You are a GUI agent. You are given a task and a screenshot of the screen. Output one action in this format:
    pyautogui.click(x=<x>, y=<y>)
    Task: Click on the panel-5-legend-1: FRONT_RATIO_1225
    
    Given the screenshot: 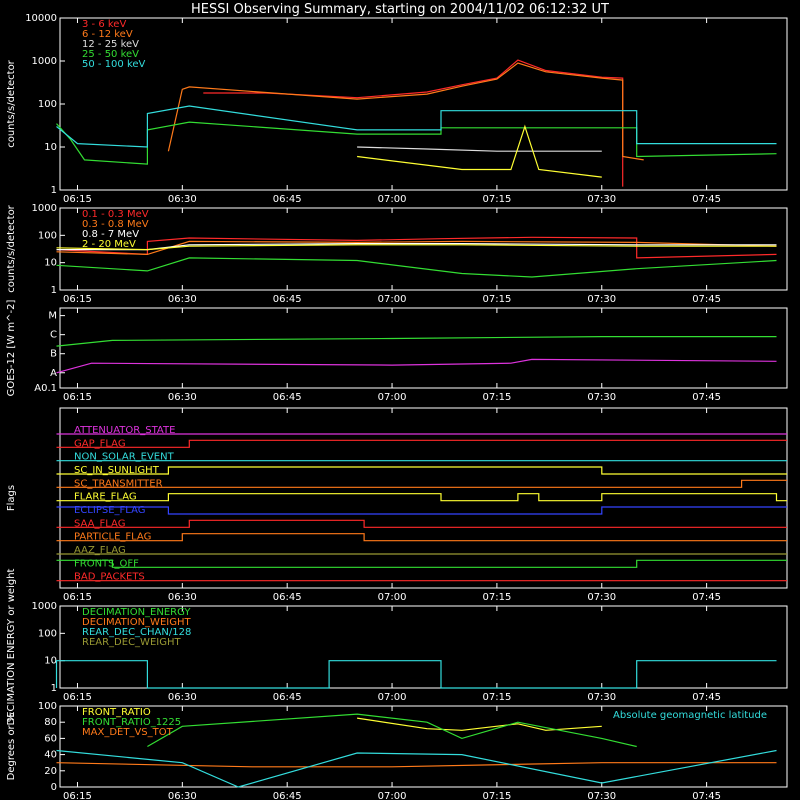 What is the action you would take?
    pyautogui.click(x=131, y=722)
    